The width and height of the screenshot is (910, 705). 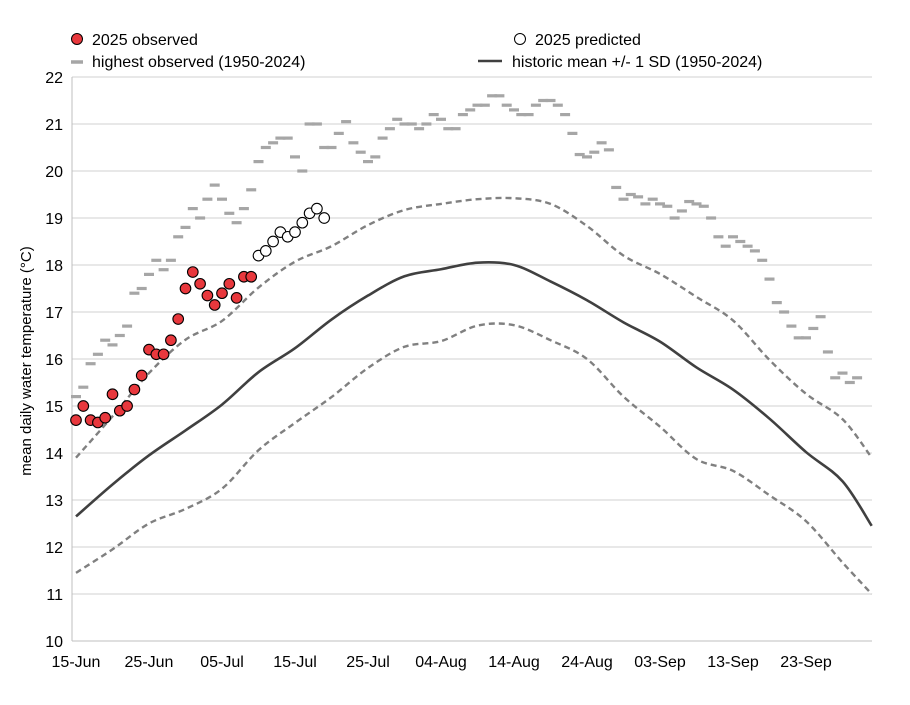 What do you see at coordinates (520, 39) in the screenshot?
I see `legend-predicted-marker` at bounding box center [520, 39].